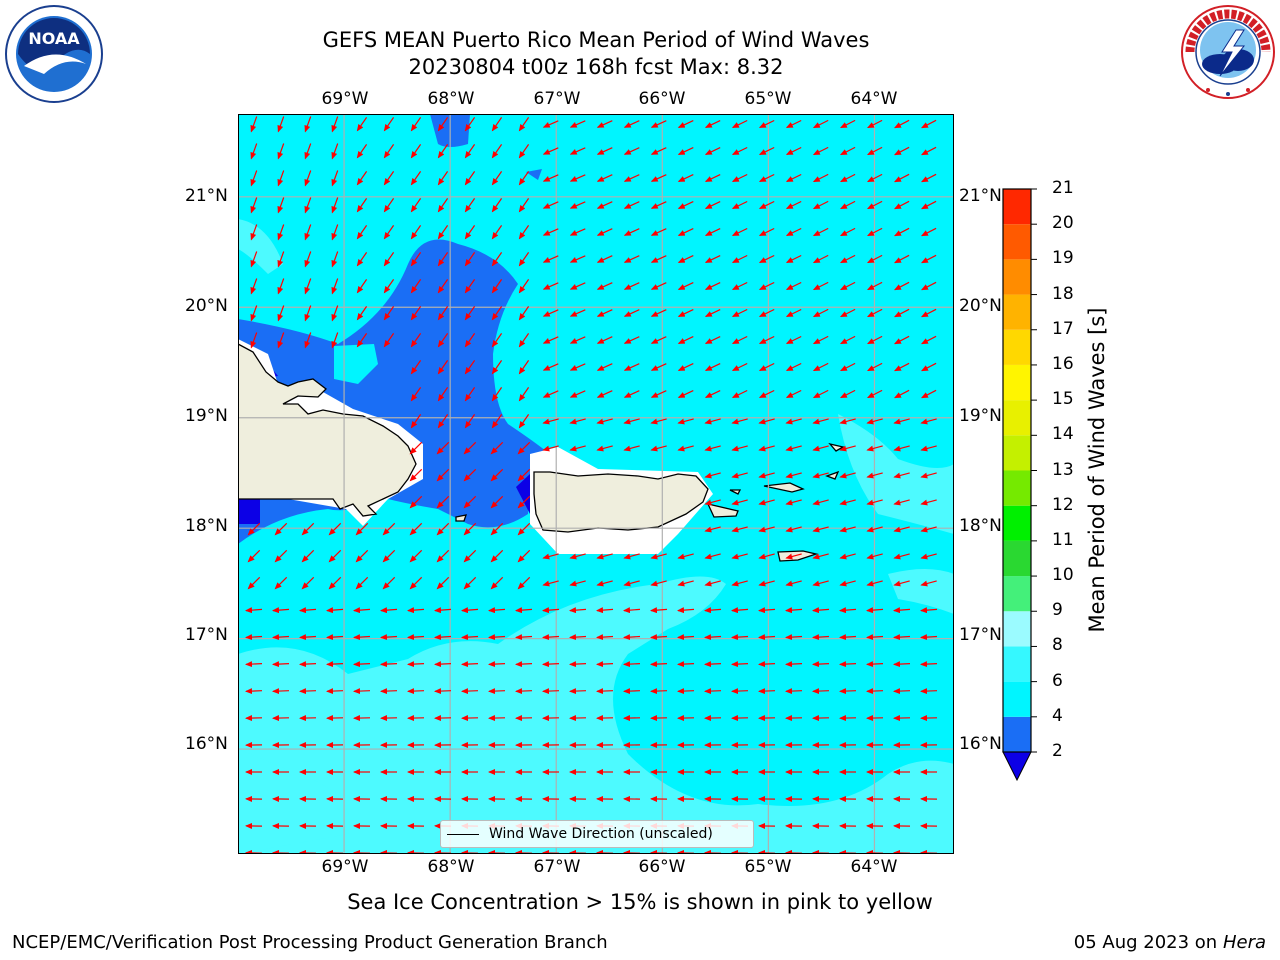  What do you see at coordinates (1063, 575) in the screenshot?
I see `colorbar-tick-label: 10` at bounding box center [1063, 575].